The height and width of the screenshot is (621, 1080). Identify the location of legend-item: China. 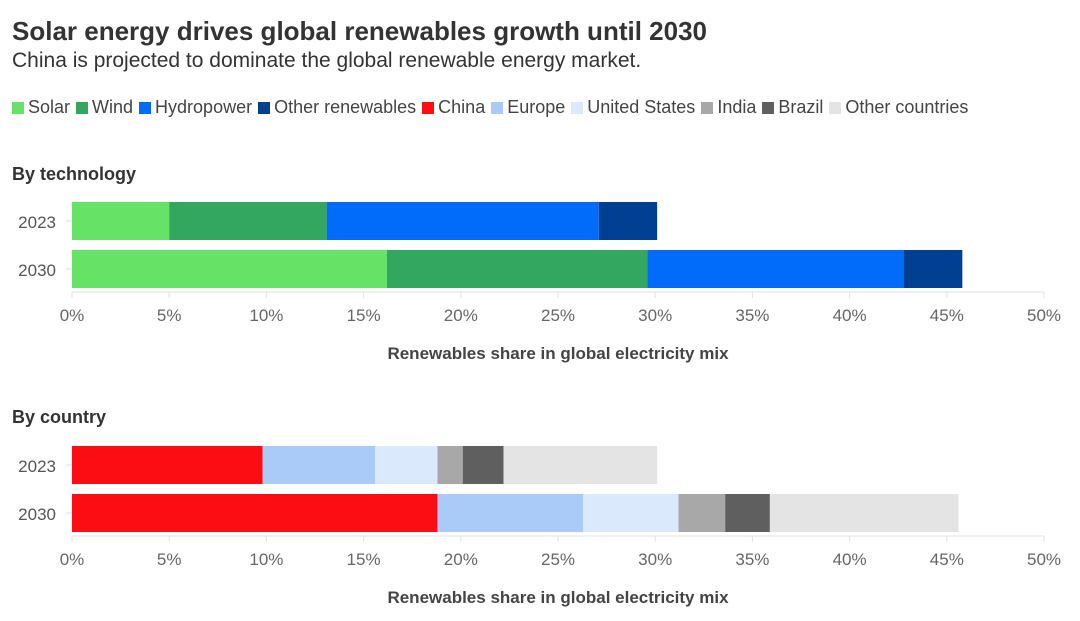
(453, 107).